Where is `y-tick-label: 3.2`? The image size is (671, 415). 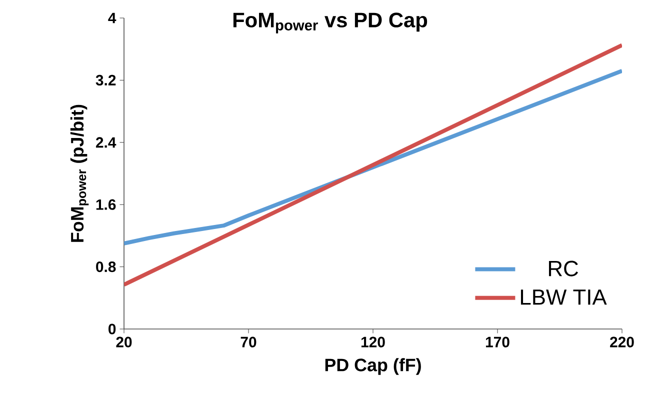 y-tick-label: 3.2 is located at coordinates (106, 80).